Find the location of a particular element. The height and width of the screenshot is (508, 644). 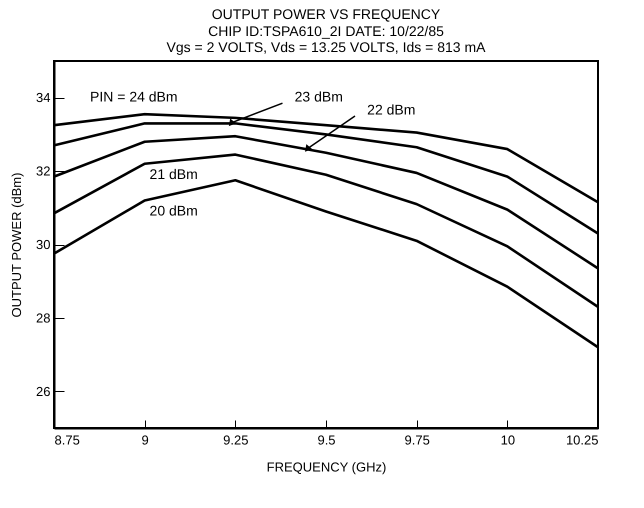

x-tick-label: 9.25 is located at coordinates (235, 440).